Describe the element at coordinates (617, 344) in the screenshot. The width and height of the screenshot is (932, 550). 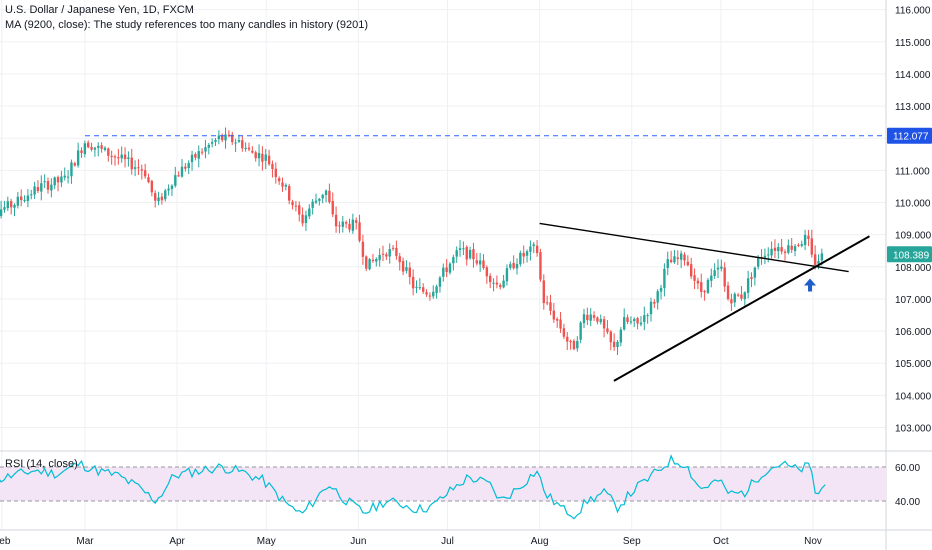
I see `candle-190-body` at that location.